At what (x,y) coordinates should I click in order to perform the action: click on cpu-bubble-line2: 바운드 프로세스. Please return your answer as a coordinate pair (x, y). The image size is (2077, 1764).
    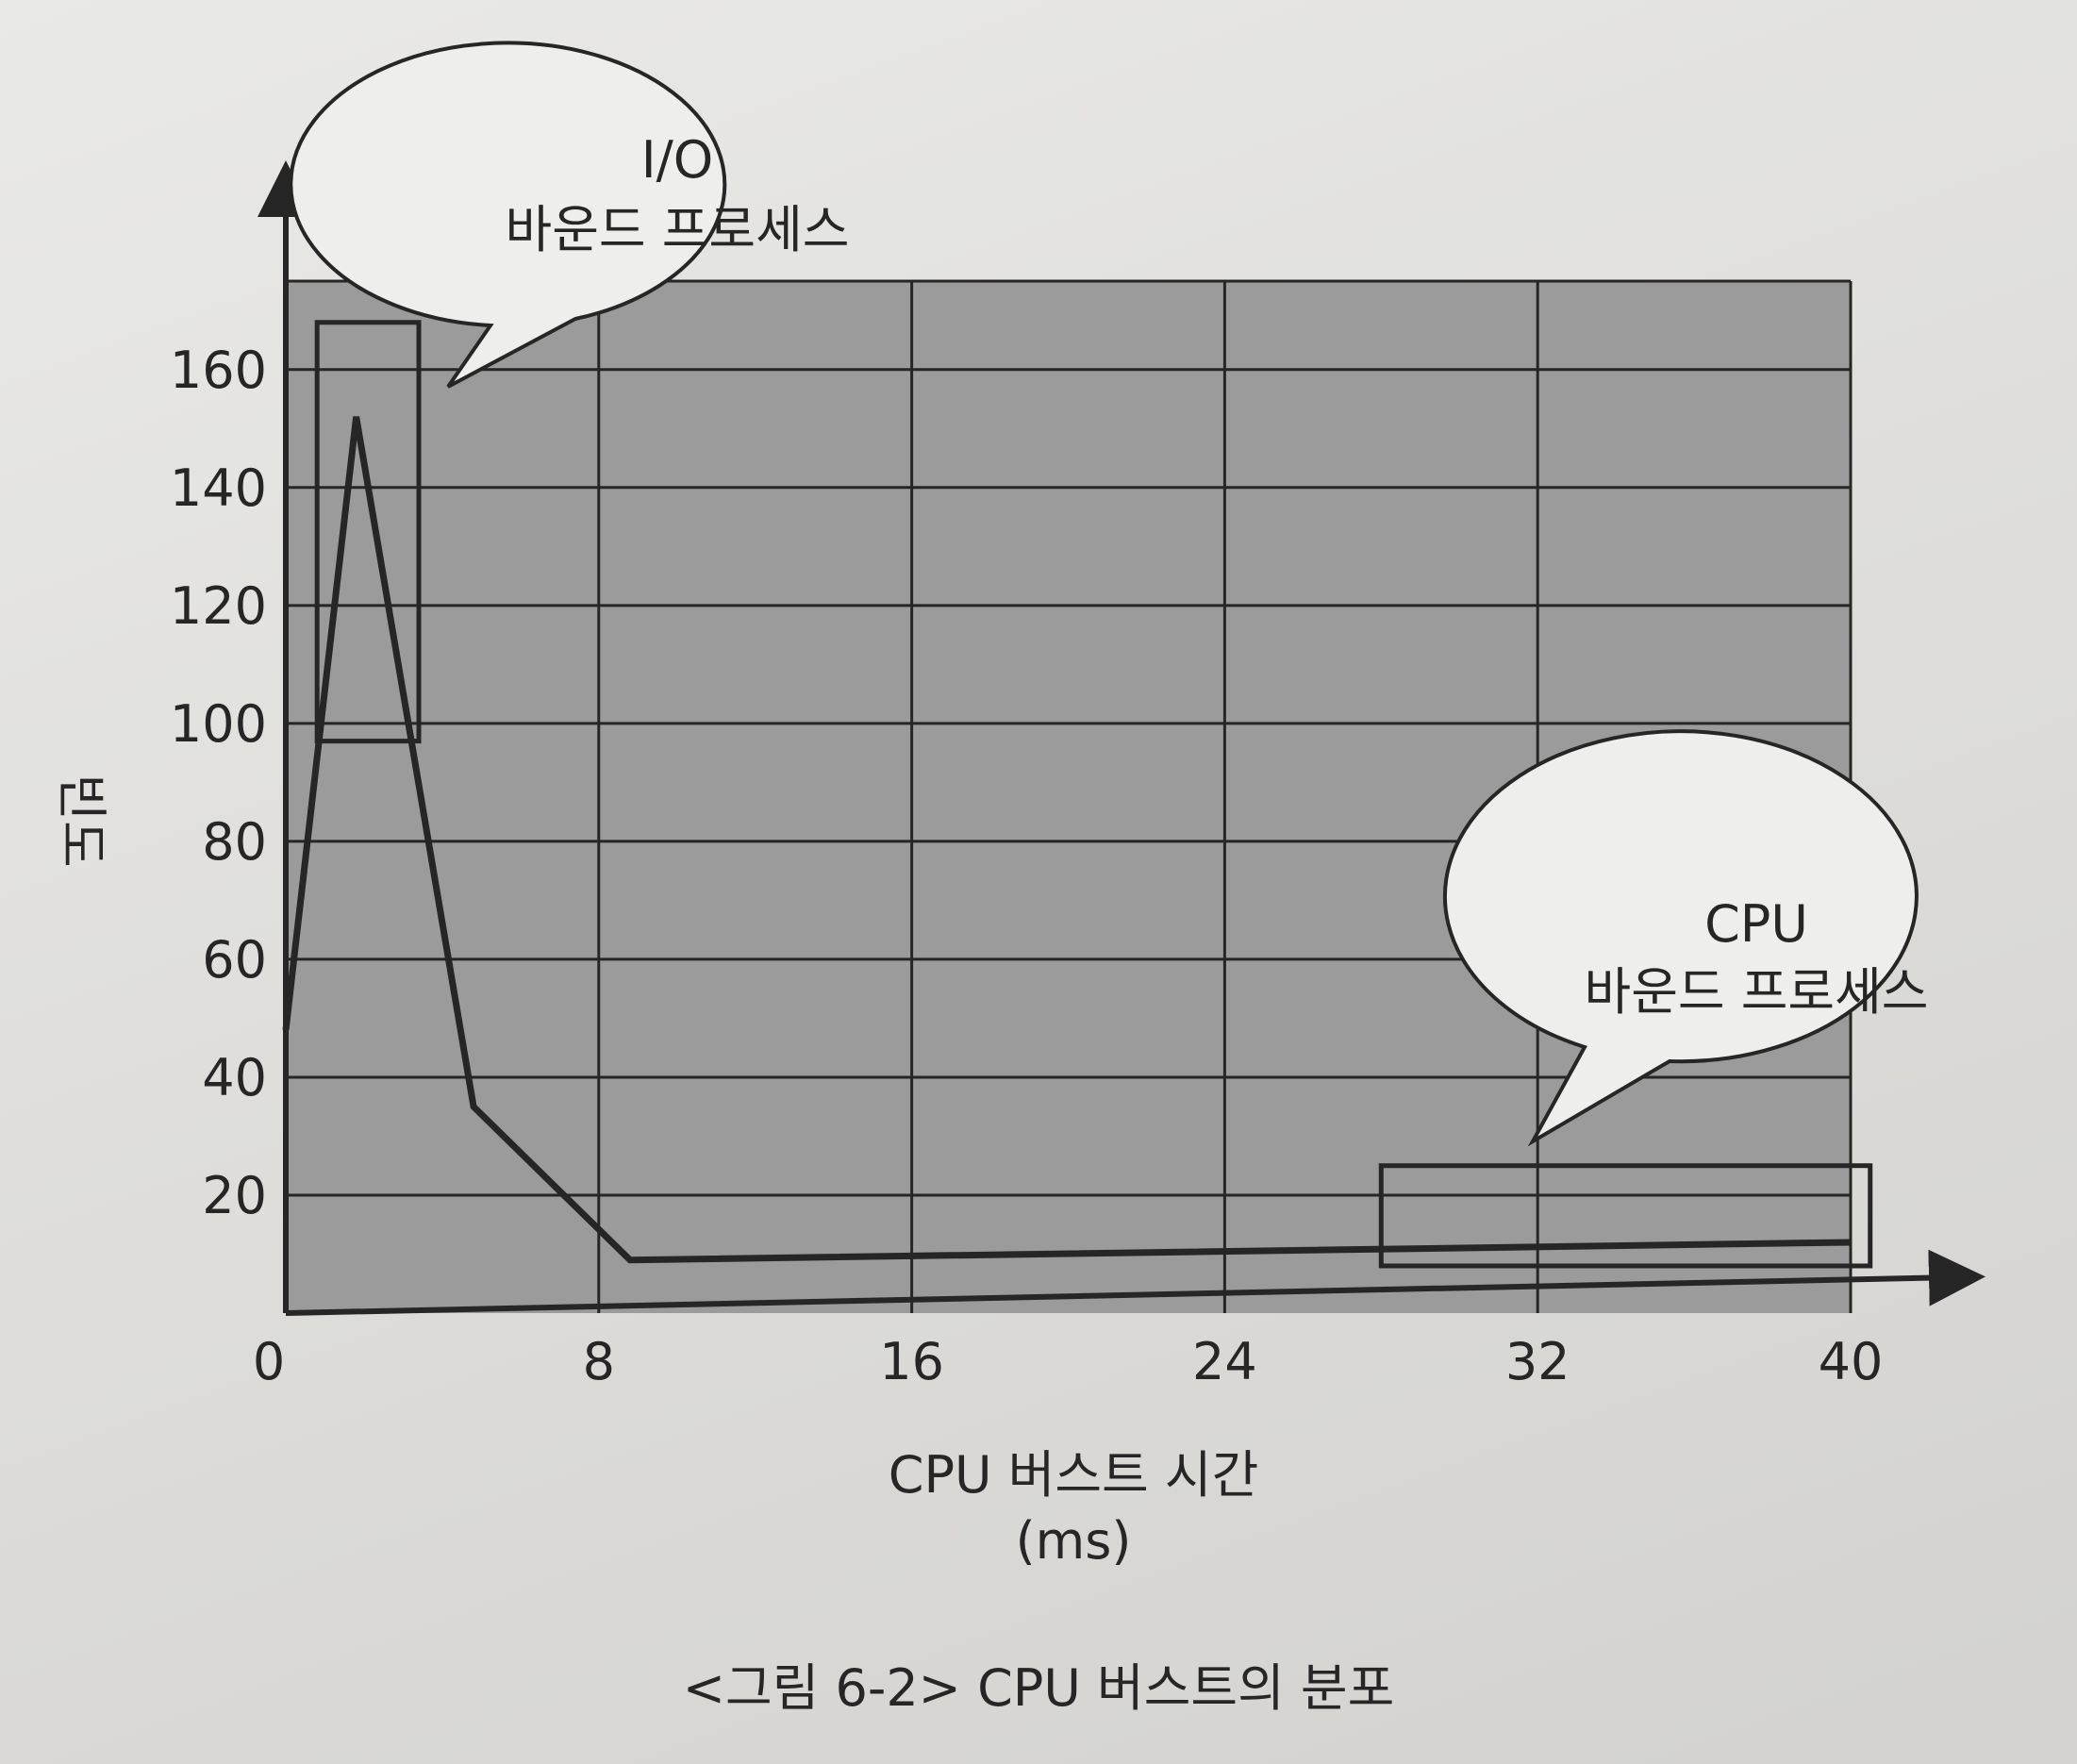
    Looking at the image, I should click on (1757, 992).